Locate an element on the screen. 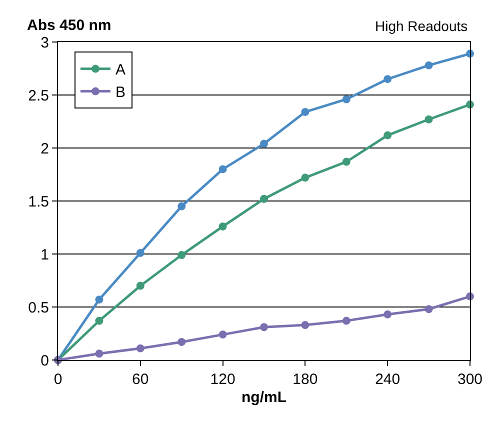  y-tick-label: 0 is located at coordinates (44, 361).